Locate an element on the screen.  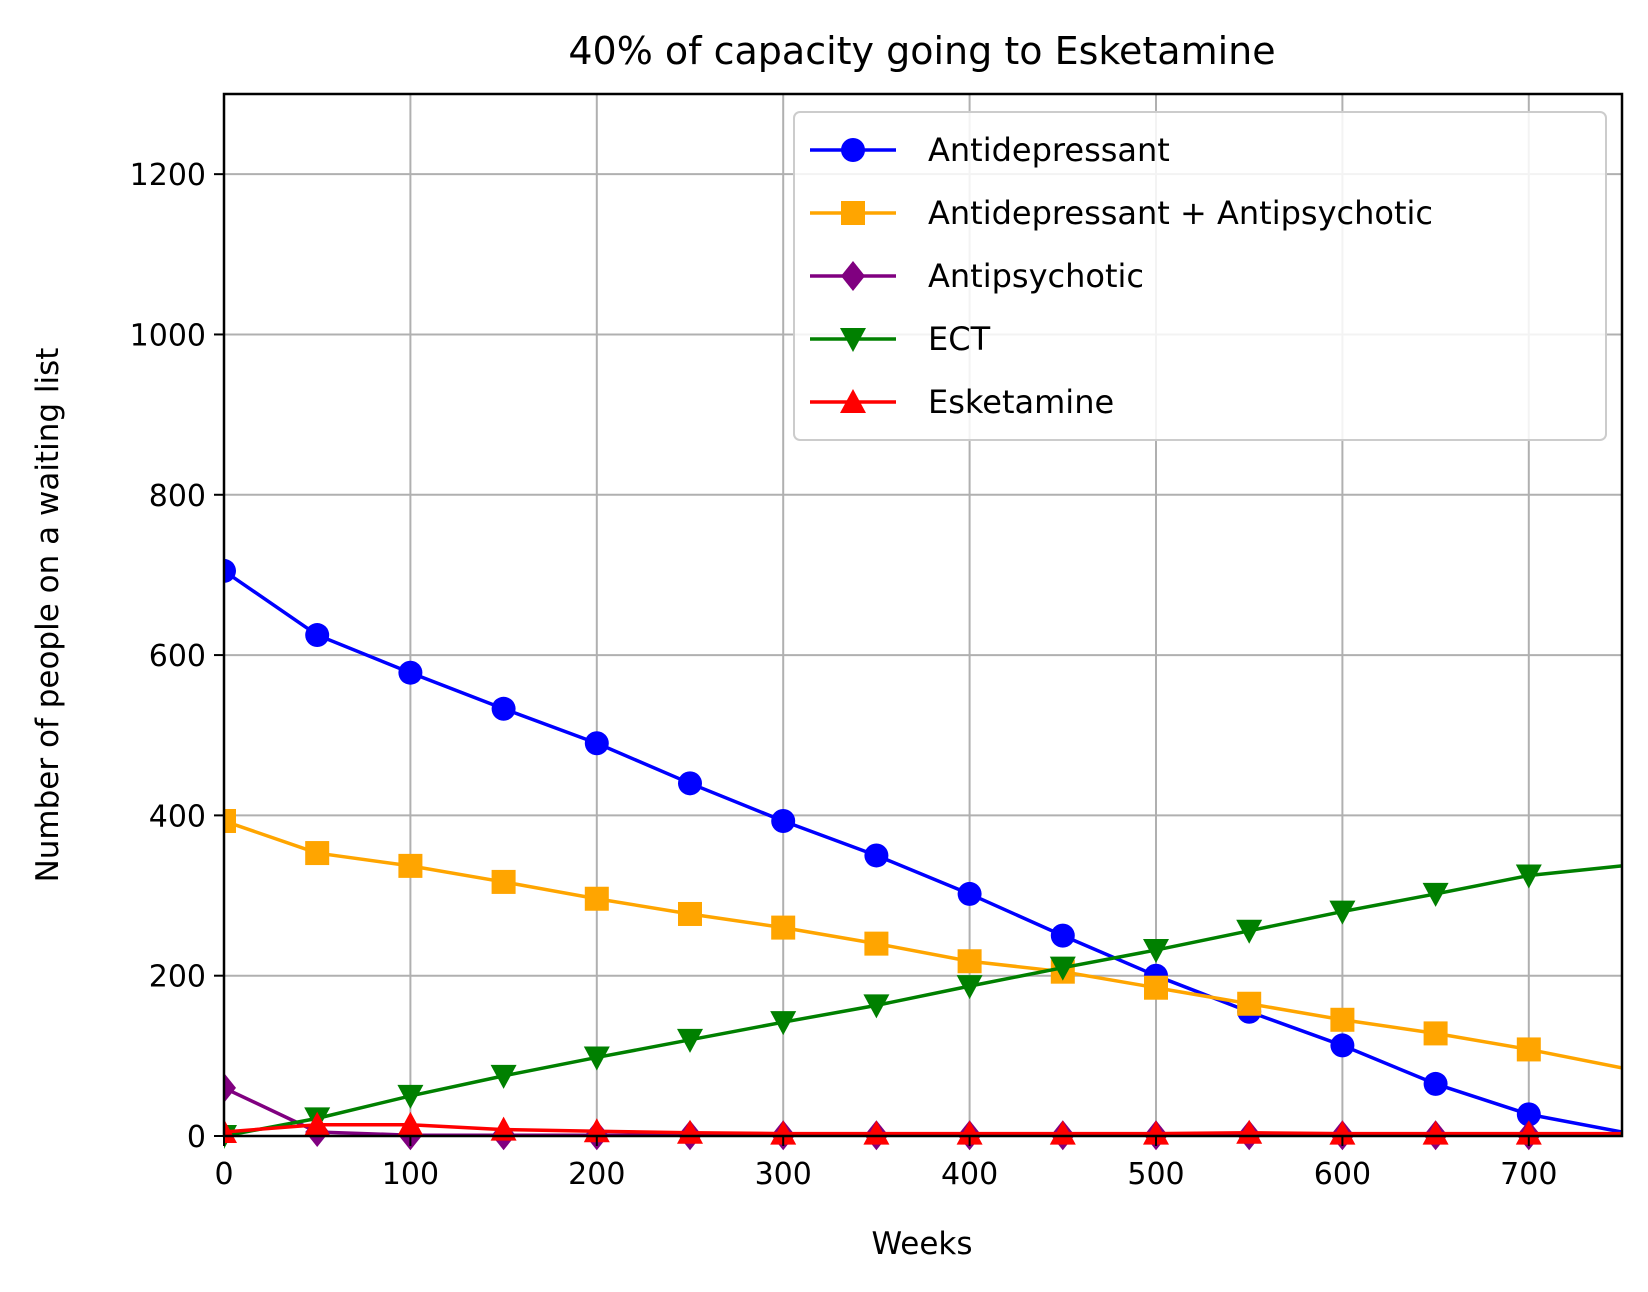
legend-item-antidepressant-antipsychotic: Antidepressant + Antipsychotic is located at coordinates (1121, 213).